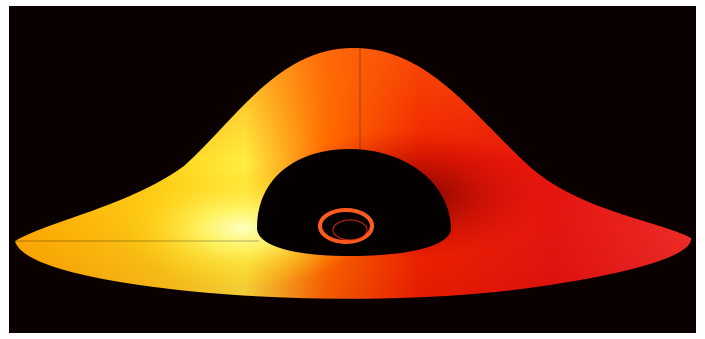 The image size is (705, 339). What do you see at coordinates (354, 202) in the screenshot?
I see `black-hole-shadow` at bounding box center [354, 202].